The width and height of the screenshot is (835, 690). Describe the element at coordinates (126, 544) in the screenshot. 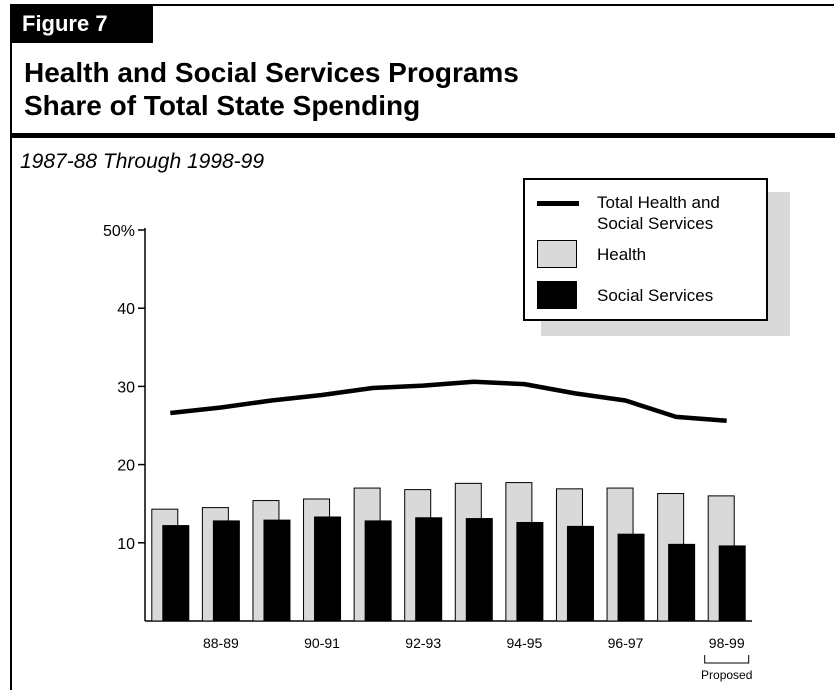

I see `y-tick-label: 10` at that location.